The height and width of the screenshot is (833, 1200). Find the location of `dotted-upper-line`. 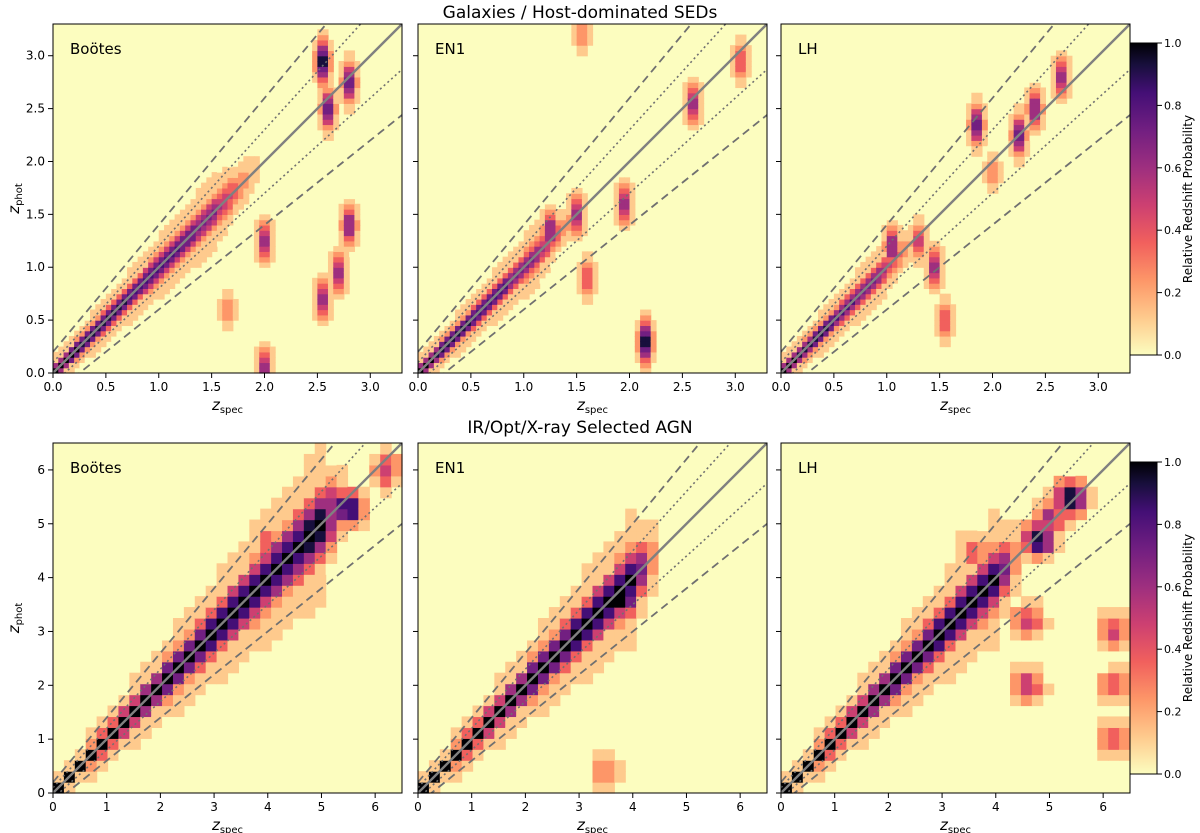

dotted-upper-line is located at coordinates (572, 193).